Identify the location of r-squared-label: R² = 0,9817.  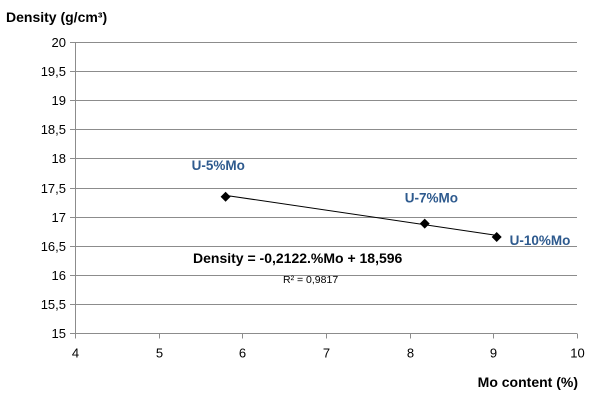
(310, 280).